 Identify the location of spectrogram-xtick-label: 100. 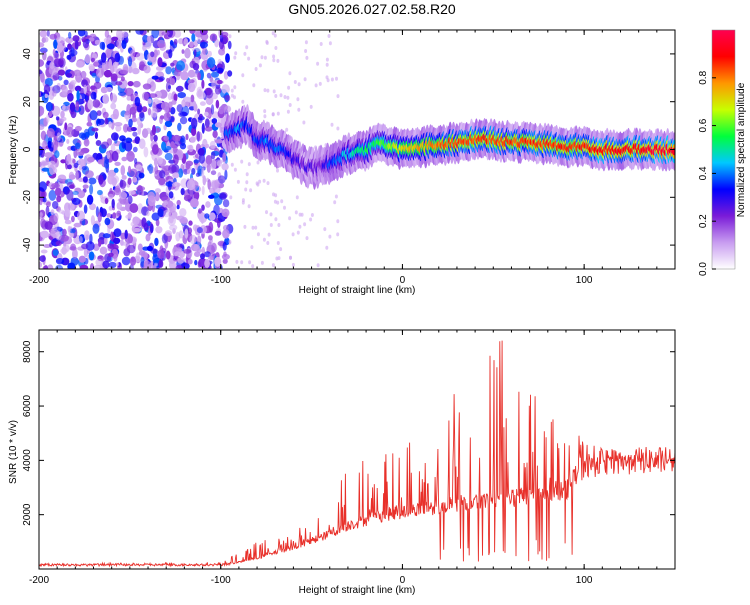
(584, 280).